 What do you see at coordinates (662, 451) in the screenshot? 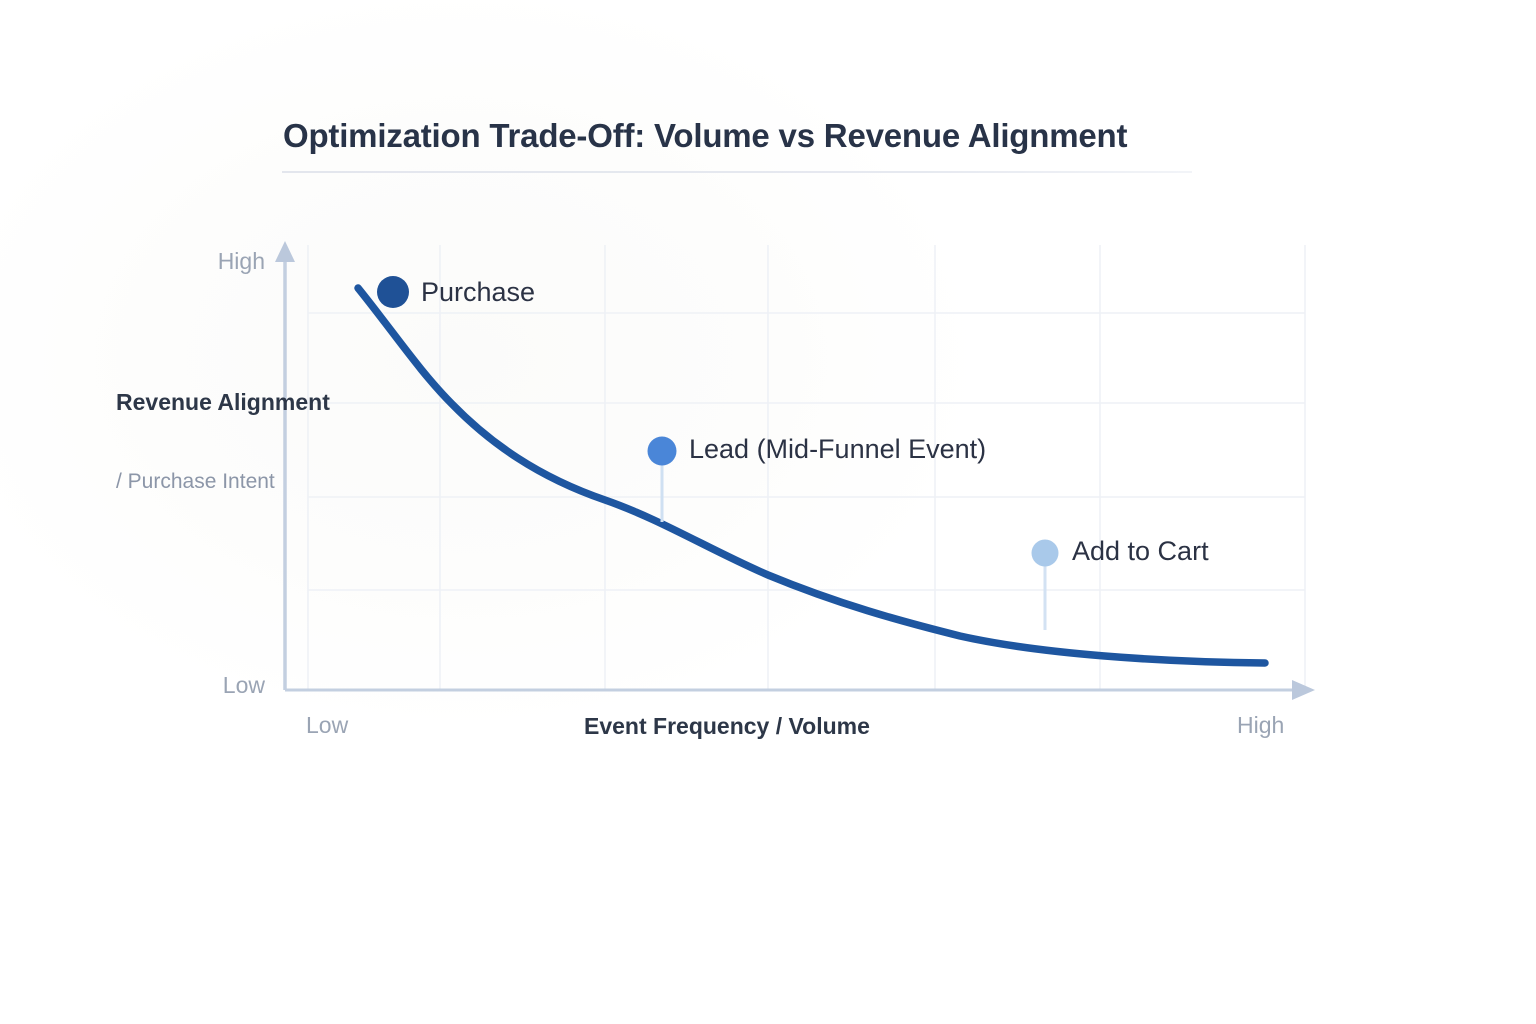
I see `marker-lead` at bounding box center [662, 451].